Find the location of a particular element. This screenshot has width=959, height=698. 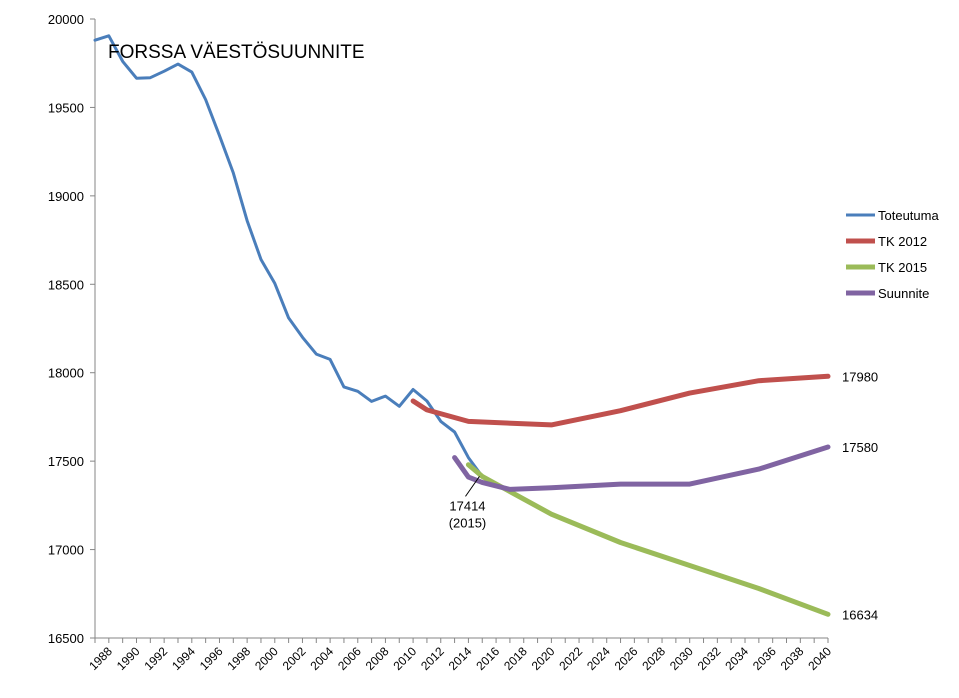

x-tick-label: 1990 is located at coordinates (128, 658).